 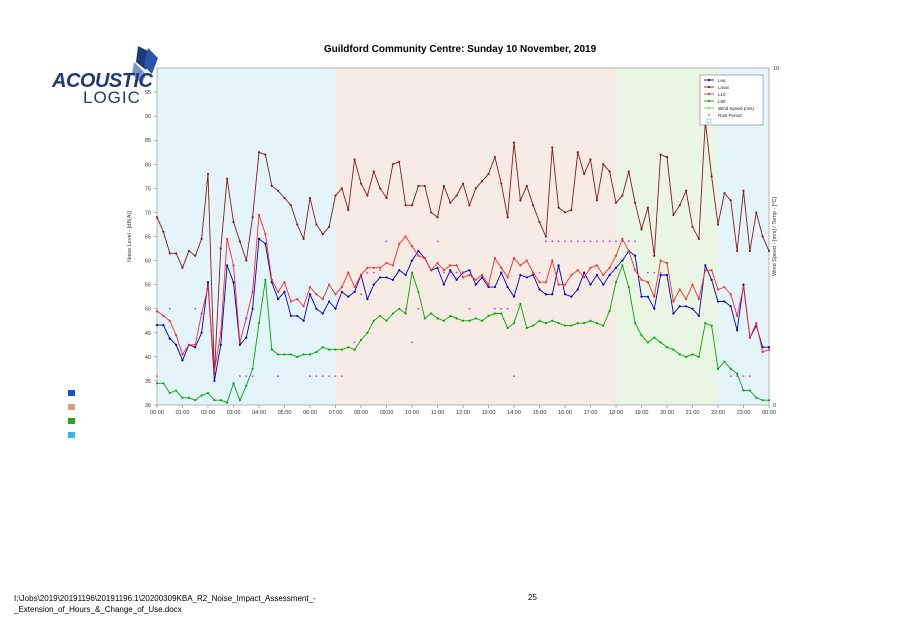 What do you see at coordinates (731, 100) in the screenshot?
I see `legend-box` at bounding box center [731, 100].